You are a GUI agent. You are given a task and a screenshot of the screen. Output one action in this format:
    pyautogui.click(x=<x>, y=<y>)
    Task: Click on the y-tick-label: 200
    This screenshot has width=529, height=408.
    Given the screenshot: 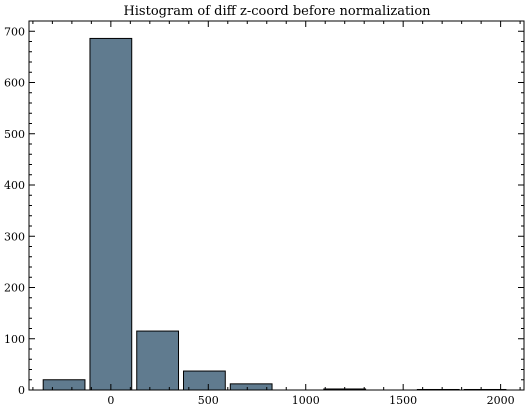 What is the action you would take?
    pyautogui.click(x=14, y=288)
    